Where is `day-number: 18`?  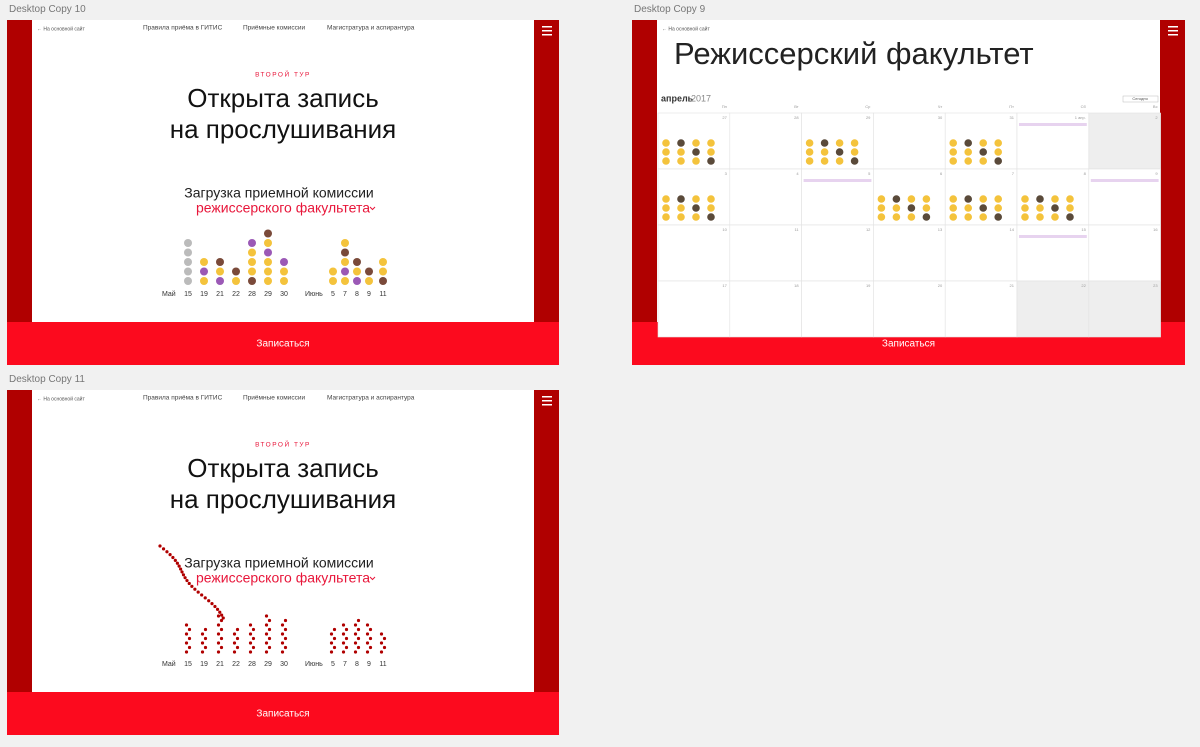
day-number: 18 is located at coordinates (796, 285).